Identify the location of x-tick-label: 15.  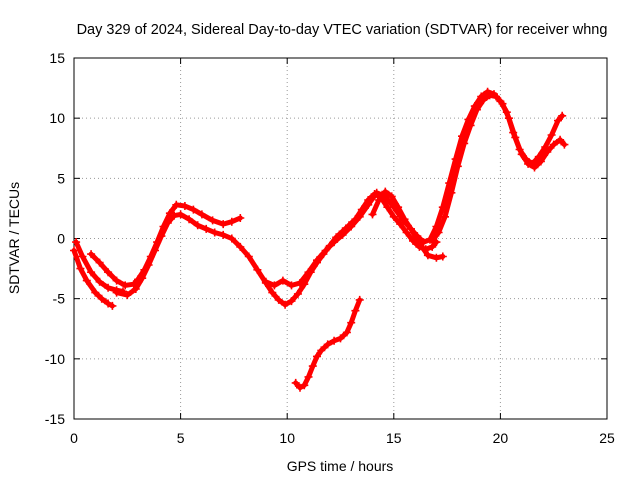
(394, 438).